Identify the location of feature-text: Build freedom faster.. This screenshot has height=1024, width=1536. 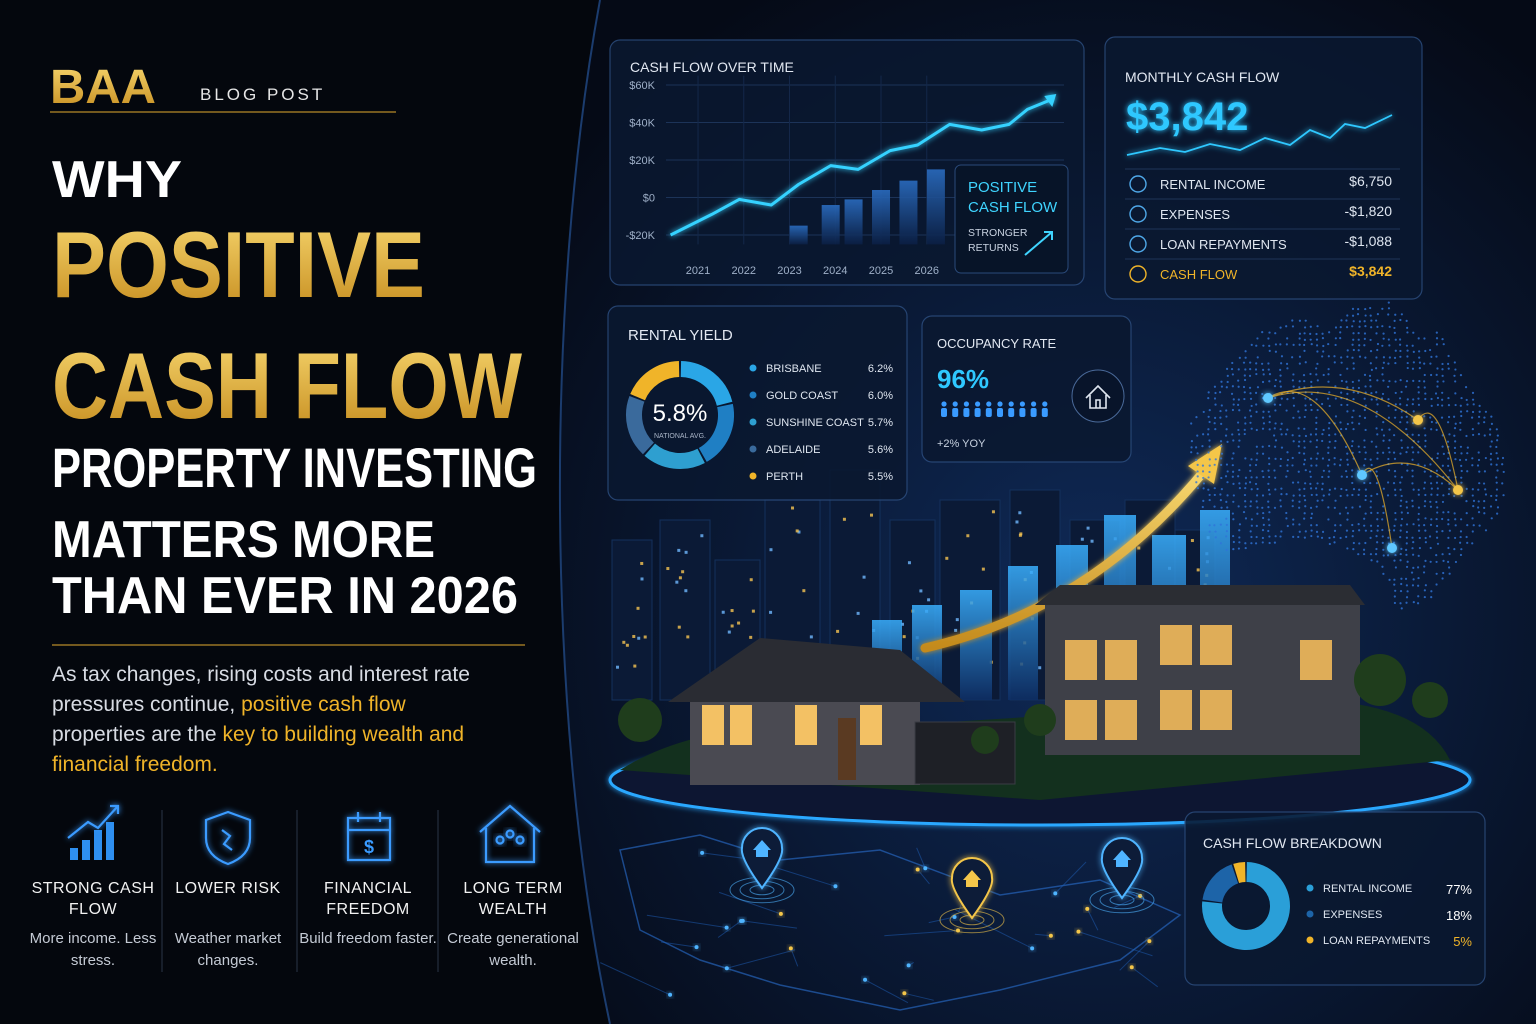
(368, 938).